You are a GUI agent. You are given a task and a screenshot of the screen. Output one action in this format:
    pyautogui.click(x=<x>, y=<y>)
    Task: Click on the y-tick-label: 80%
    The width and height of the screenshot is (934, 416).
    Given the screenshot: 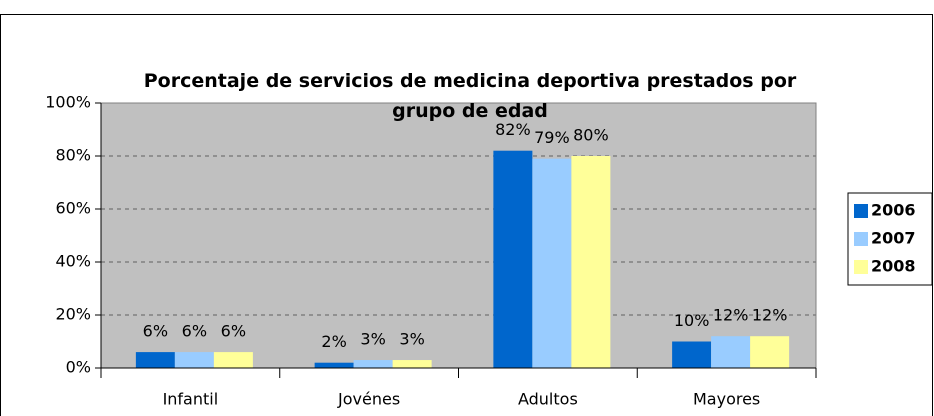 What is the action you would take?
    pyautogui.click(x=73, y=155)
    